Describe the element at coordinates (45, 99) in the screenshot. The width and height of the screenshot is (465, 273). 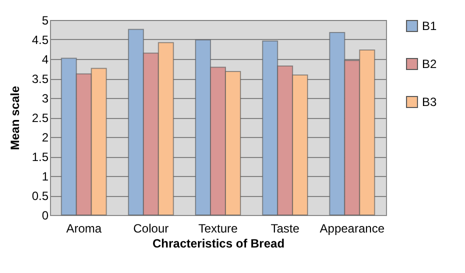
I see `y-tick-label: 3` at that location.